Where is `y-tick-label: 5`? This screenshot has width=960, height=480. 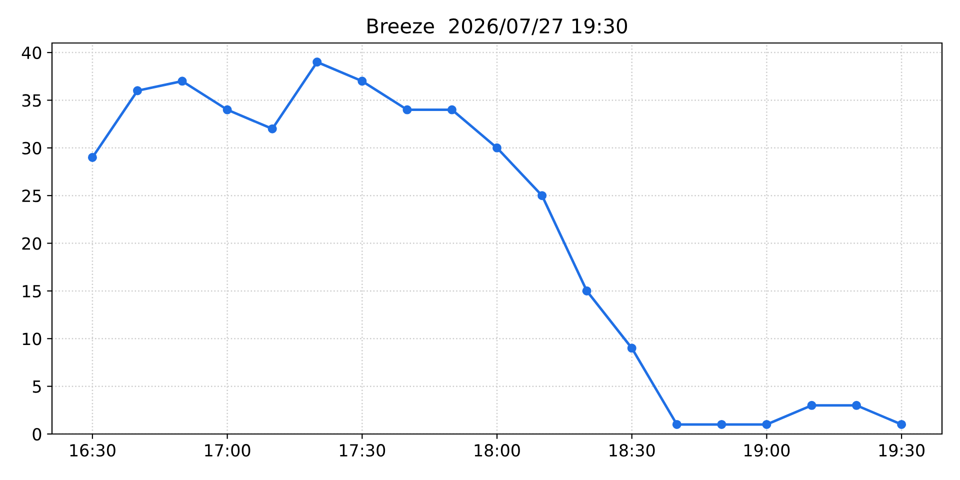
y-tick-label: 5 is located at coordinates (36, 386).